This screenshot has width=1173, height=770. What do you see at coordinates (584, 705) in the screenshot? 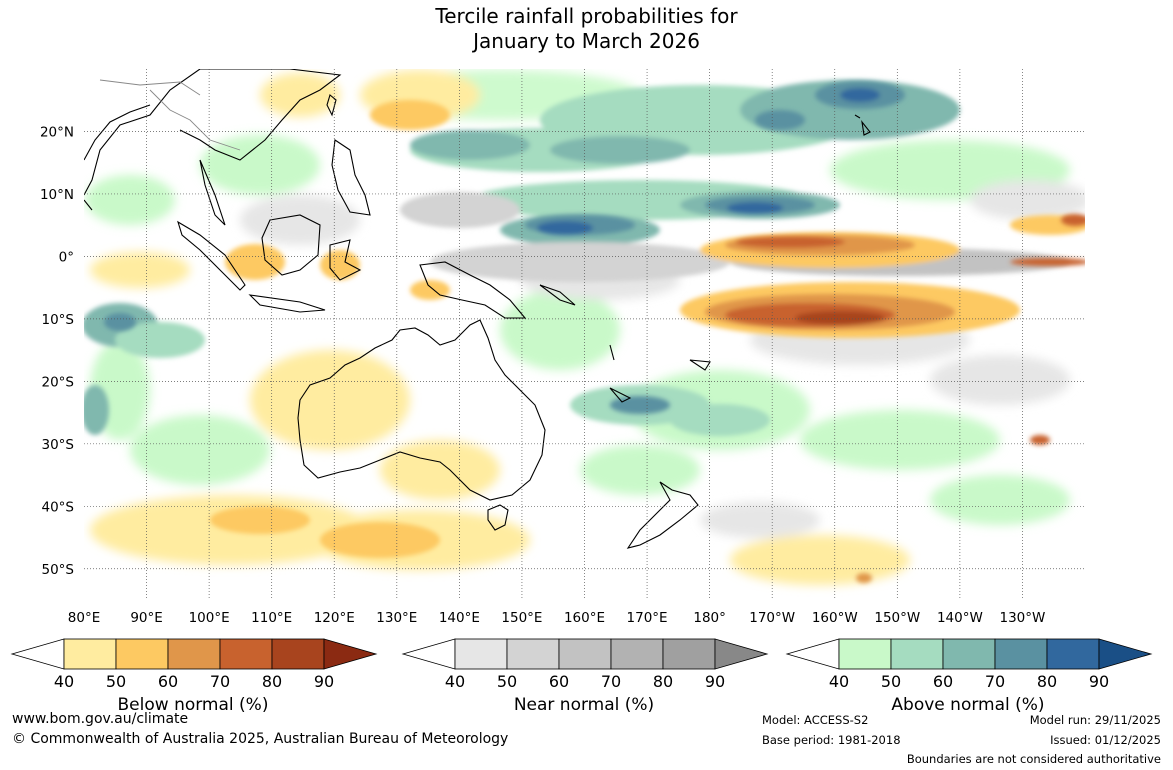
I see `near-normal-label: Near normal (%)` at bounding box center [584, 705].